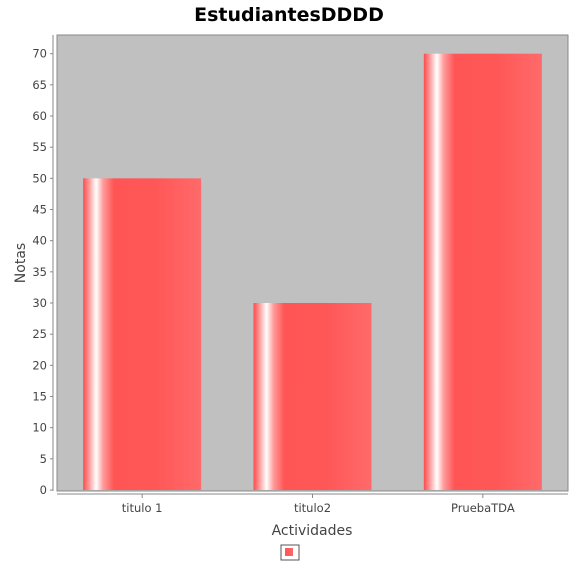 Image resolution: width=579 pixels, height=562 pixels. Describe the element at coordinates (39, 365) in the screenshot. I see `y-tick-label: 20` at that location.